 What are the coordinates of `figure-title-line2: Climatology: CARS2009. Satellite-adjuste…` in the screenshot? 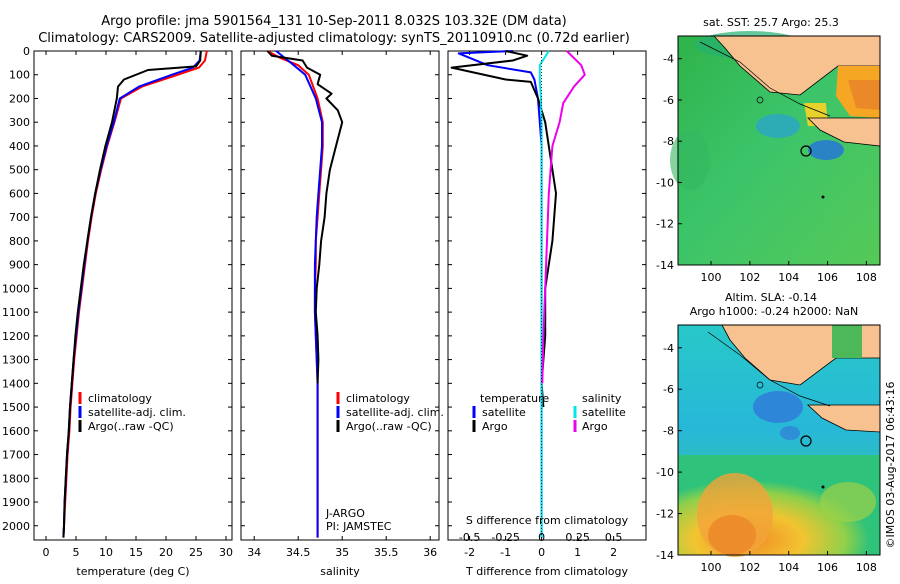 It's located at (334, 38).